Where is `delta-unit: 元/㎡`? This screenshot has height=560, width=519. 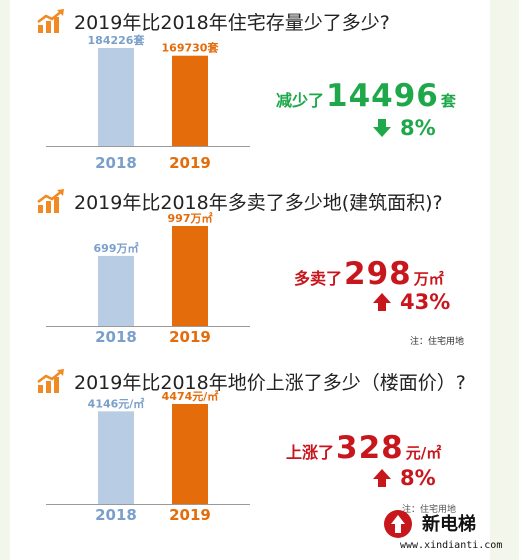
delta-unit: 元/㎡ is located at coordinates (423, 453).